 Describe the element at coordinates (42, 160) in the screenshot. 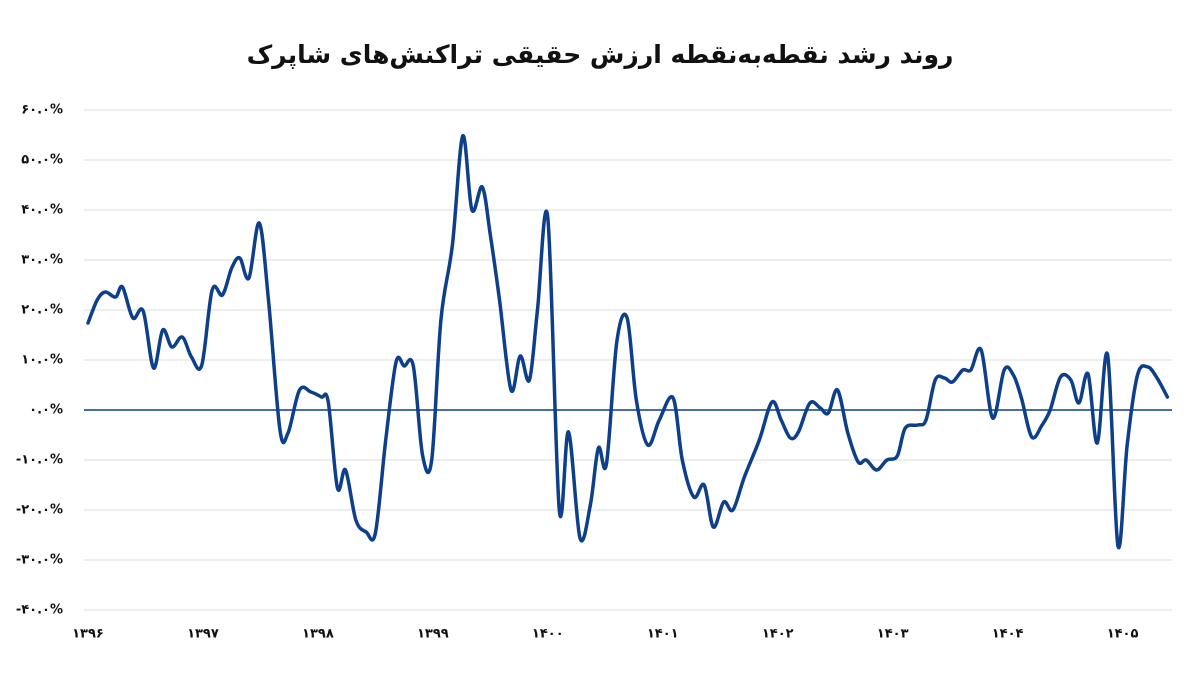

I see `y-tick-label: ۵۰.۰%` at that location.